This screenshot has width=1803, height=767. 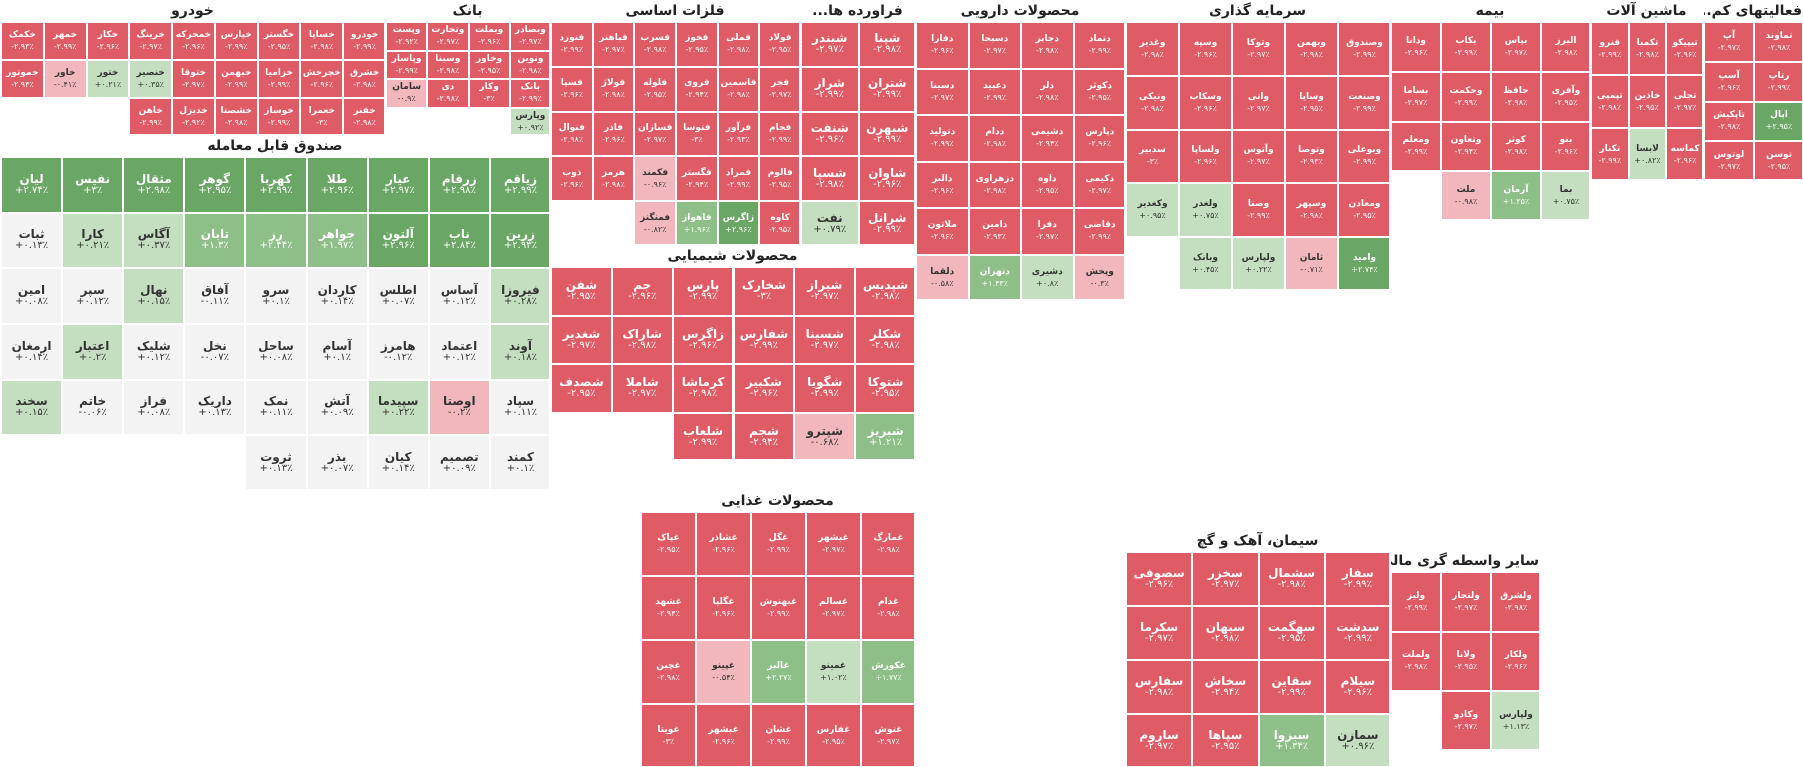 What do you see at coordinates (398, 185) in the screenshot?
I see `stock-tile: عیار +۲.۹۷٪` at bounding box center [398, 185].